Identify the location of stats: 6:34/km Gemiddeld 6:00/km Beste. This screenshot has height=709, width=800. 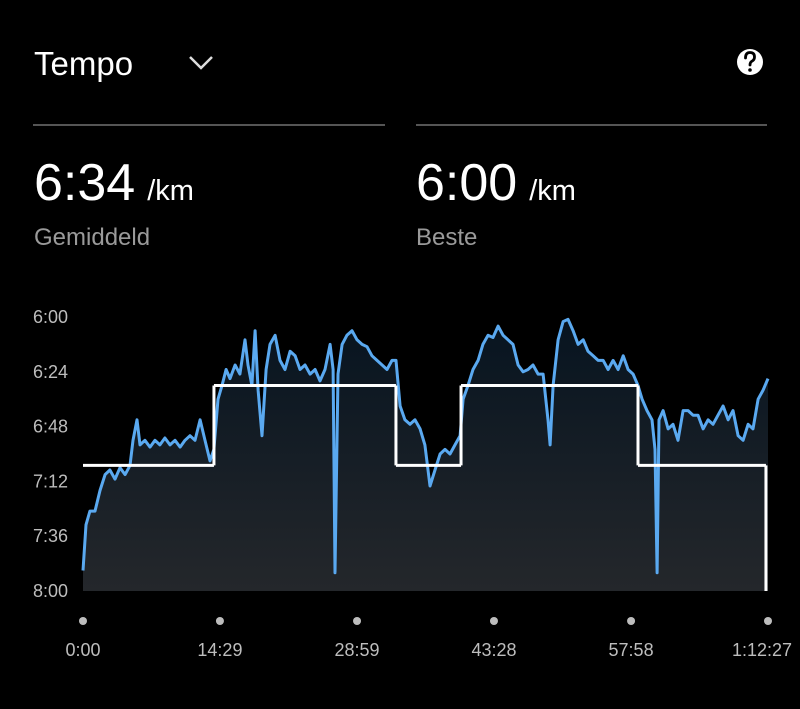
(305, 202).